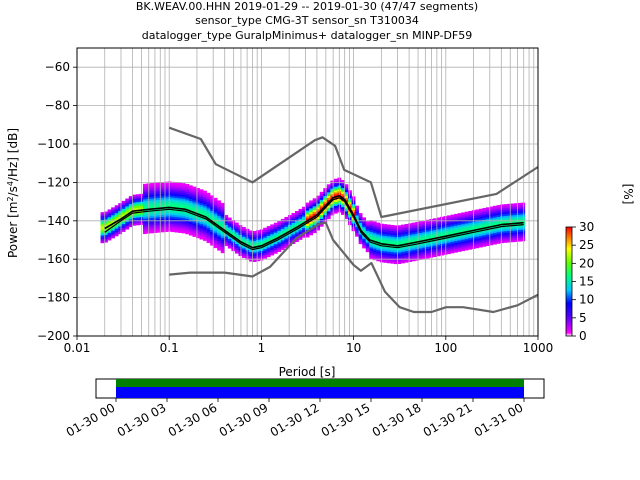  I want to click on timeline-data-bar, so click(320, 392).